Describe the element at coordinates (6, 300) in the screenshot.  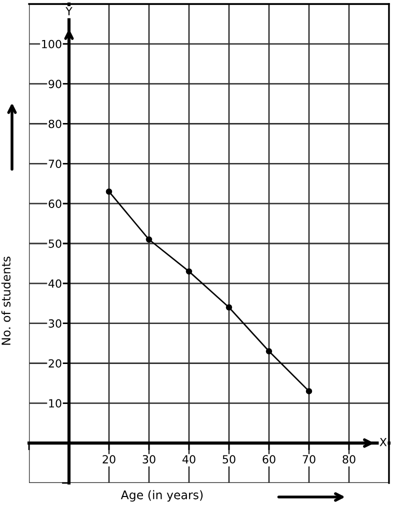
I see `y-axis-title: No. of students` at that location.